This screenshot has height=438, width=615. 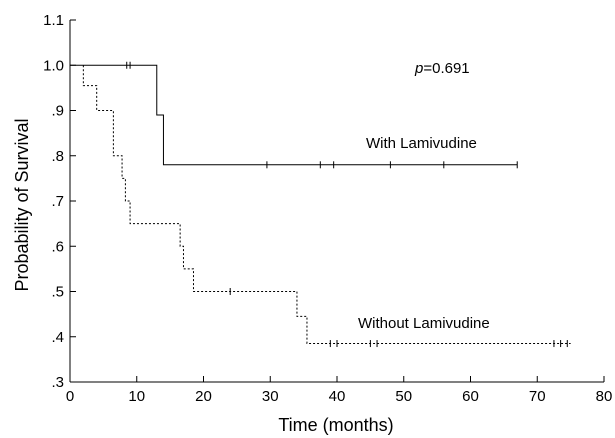 I want to click on p-value-text: =0.691, so click(x=446, y=68).